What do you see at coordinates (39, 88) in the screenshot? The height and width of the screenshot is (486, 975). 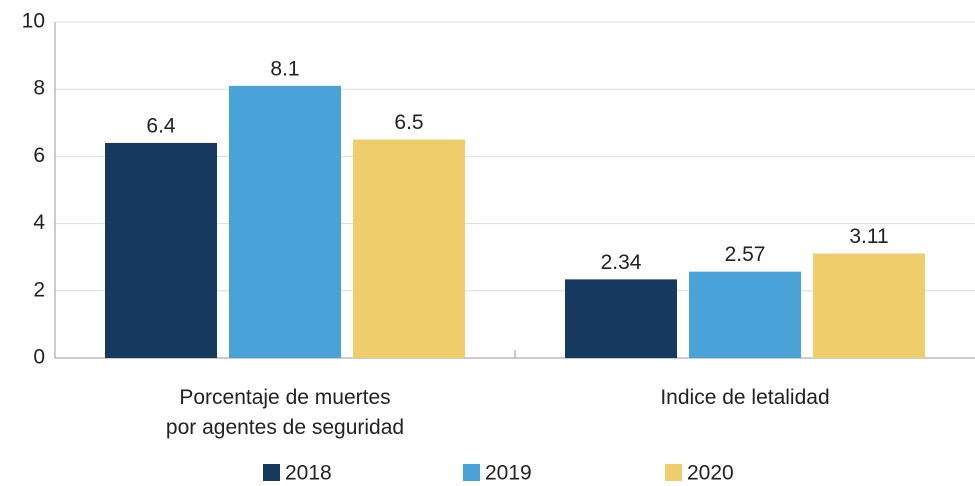 I see `y-tick-label: 8` at bounding box center [39, 88].